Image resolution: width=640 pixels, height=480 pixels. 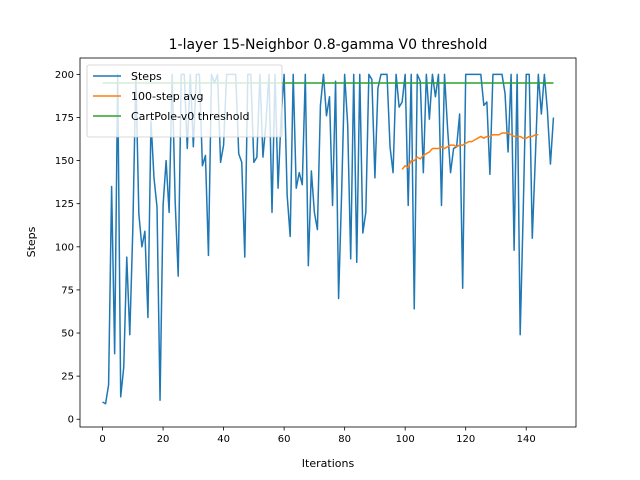 I want to click on legend-box, so click(x=184, y=101).